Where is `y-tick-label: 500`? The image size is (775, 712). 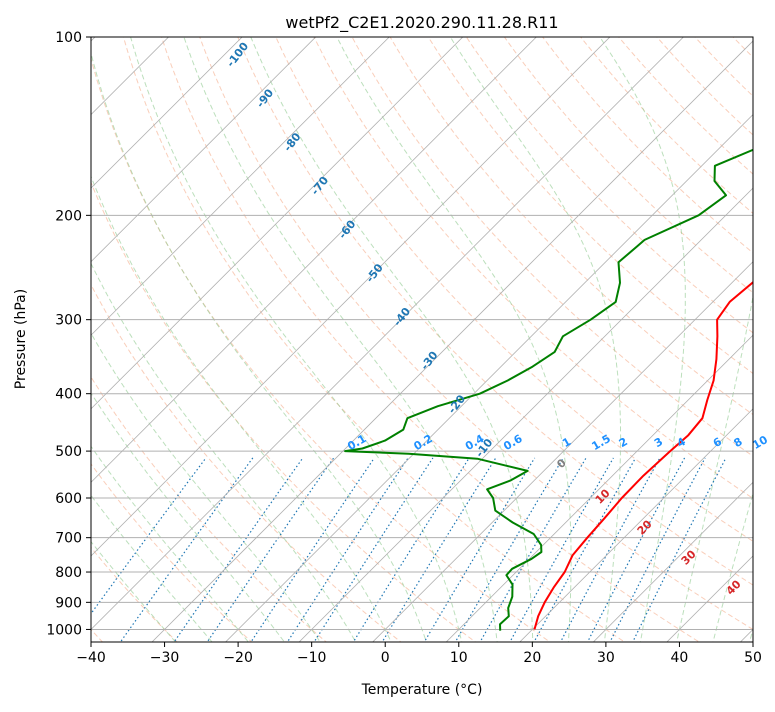 y-tick-label: 500 is located at coordinates (68, 452).